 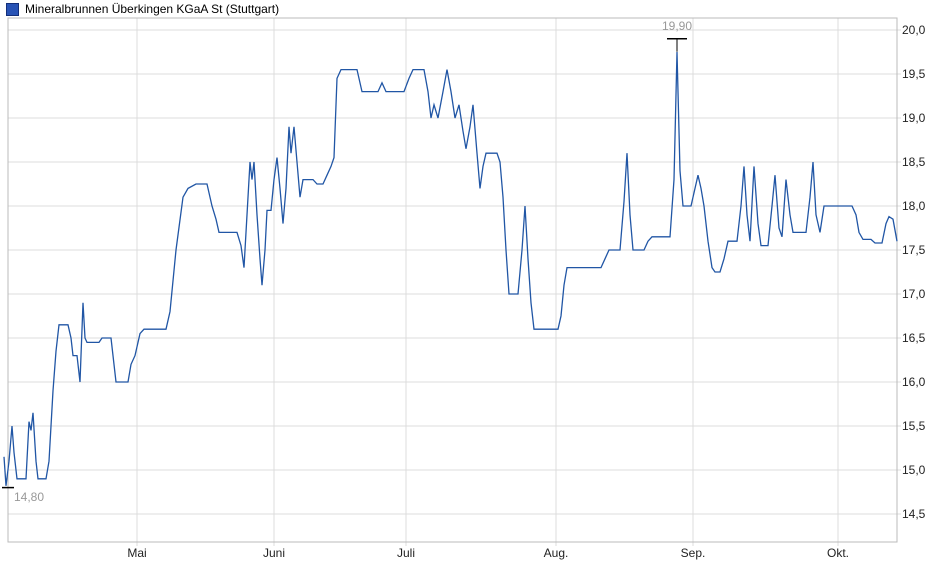 I want to click on x-axis-month-label: Aug., so click(x=556, y=553).